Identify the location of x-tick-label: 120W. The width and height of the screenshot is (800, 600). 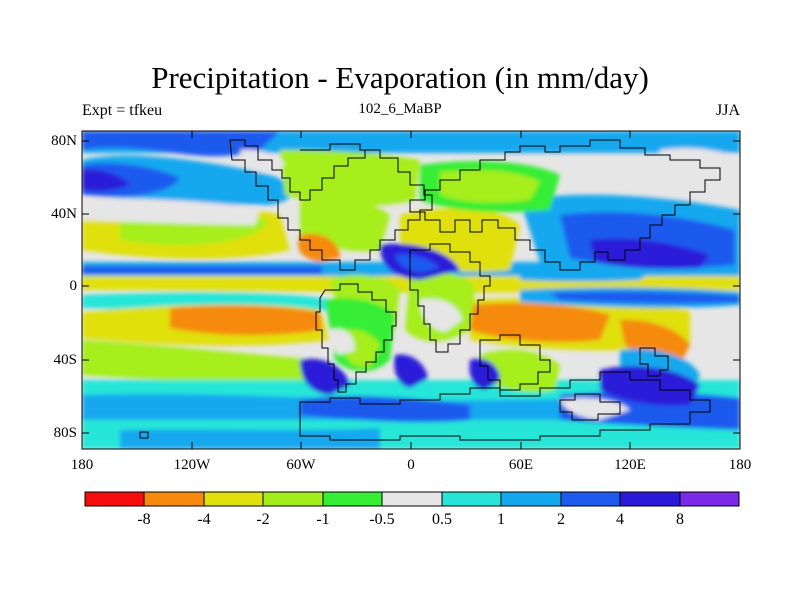
(192, 465).